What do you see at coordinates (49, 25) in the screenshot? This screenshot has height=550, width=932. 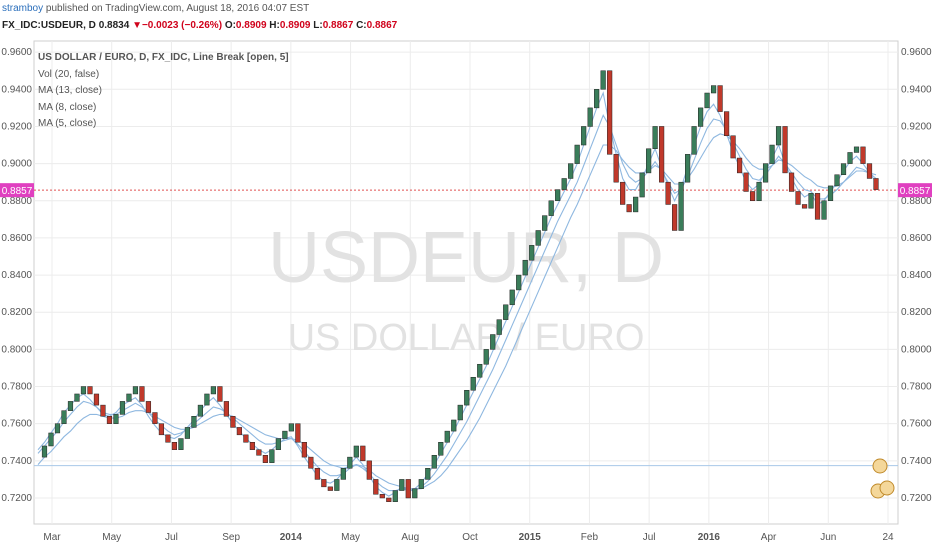 I see `symbol-label: FX_IDC:USDEUR, D` at bounding box center [49, 25].